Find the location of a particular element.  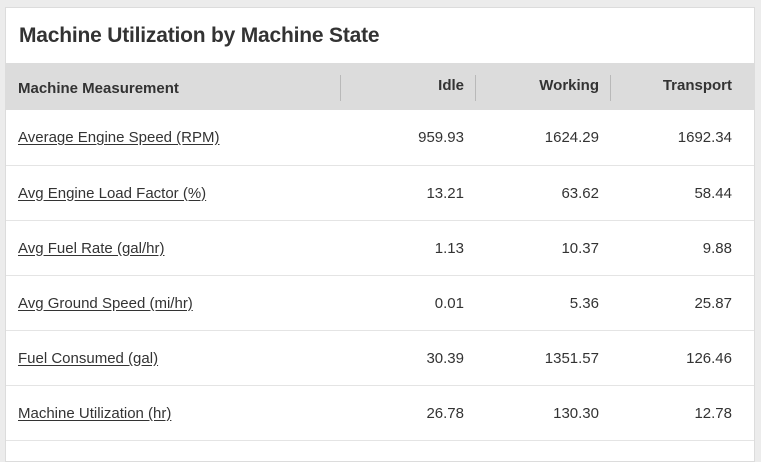

column-header-working: Working is located at coordinates (543, 86).